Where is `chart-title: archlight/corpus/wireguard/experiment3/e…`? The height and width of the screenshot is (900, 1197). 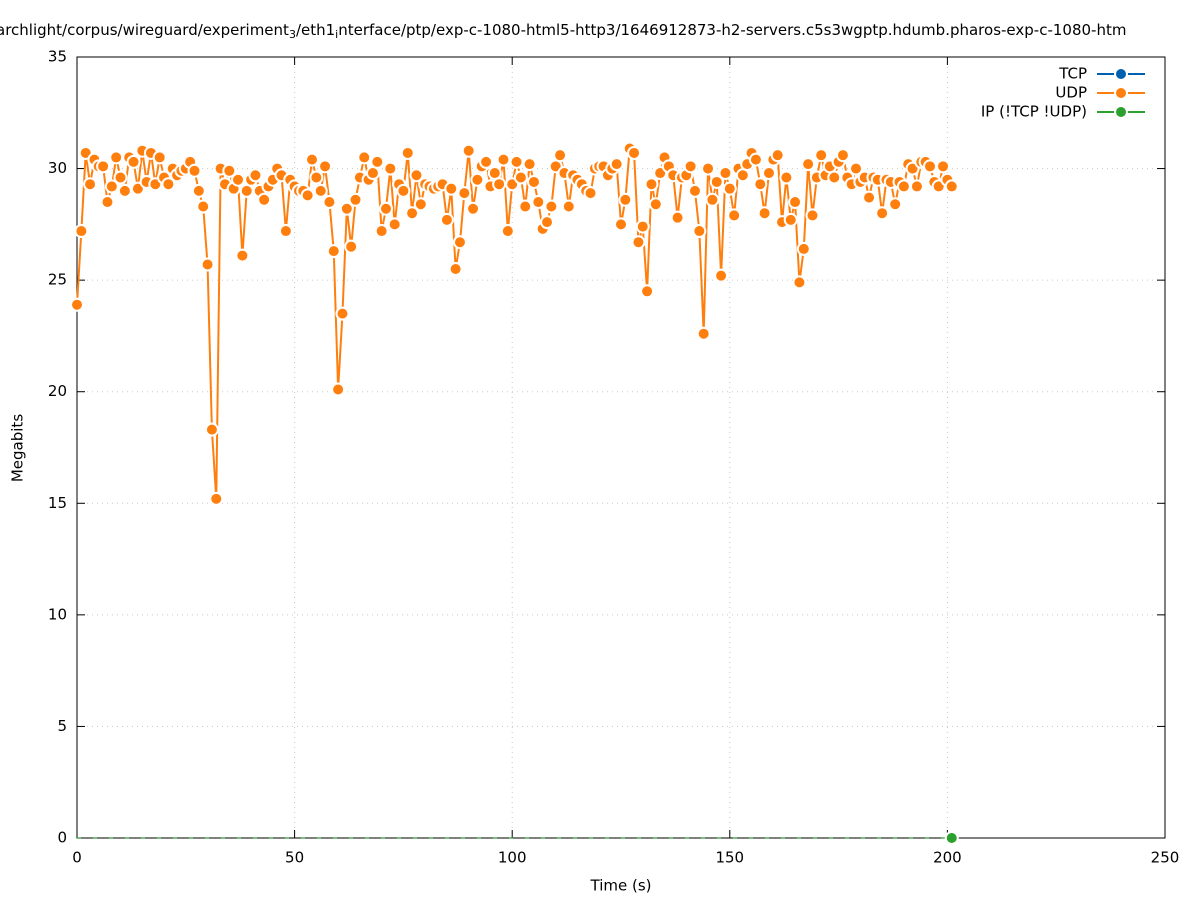
chart-title: archlight/corpus/wireguard/experiment3/e… is located at coordinates (563, 31).